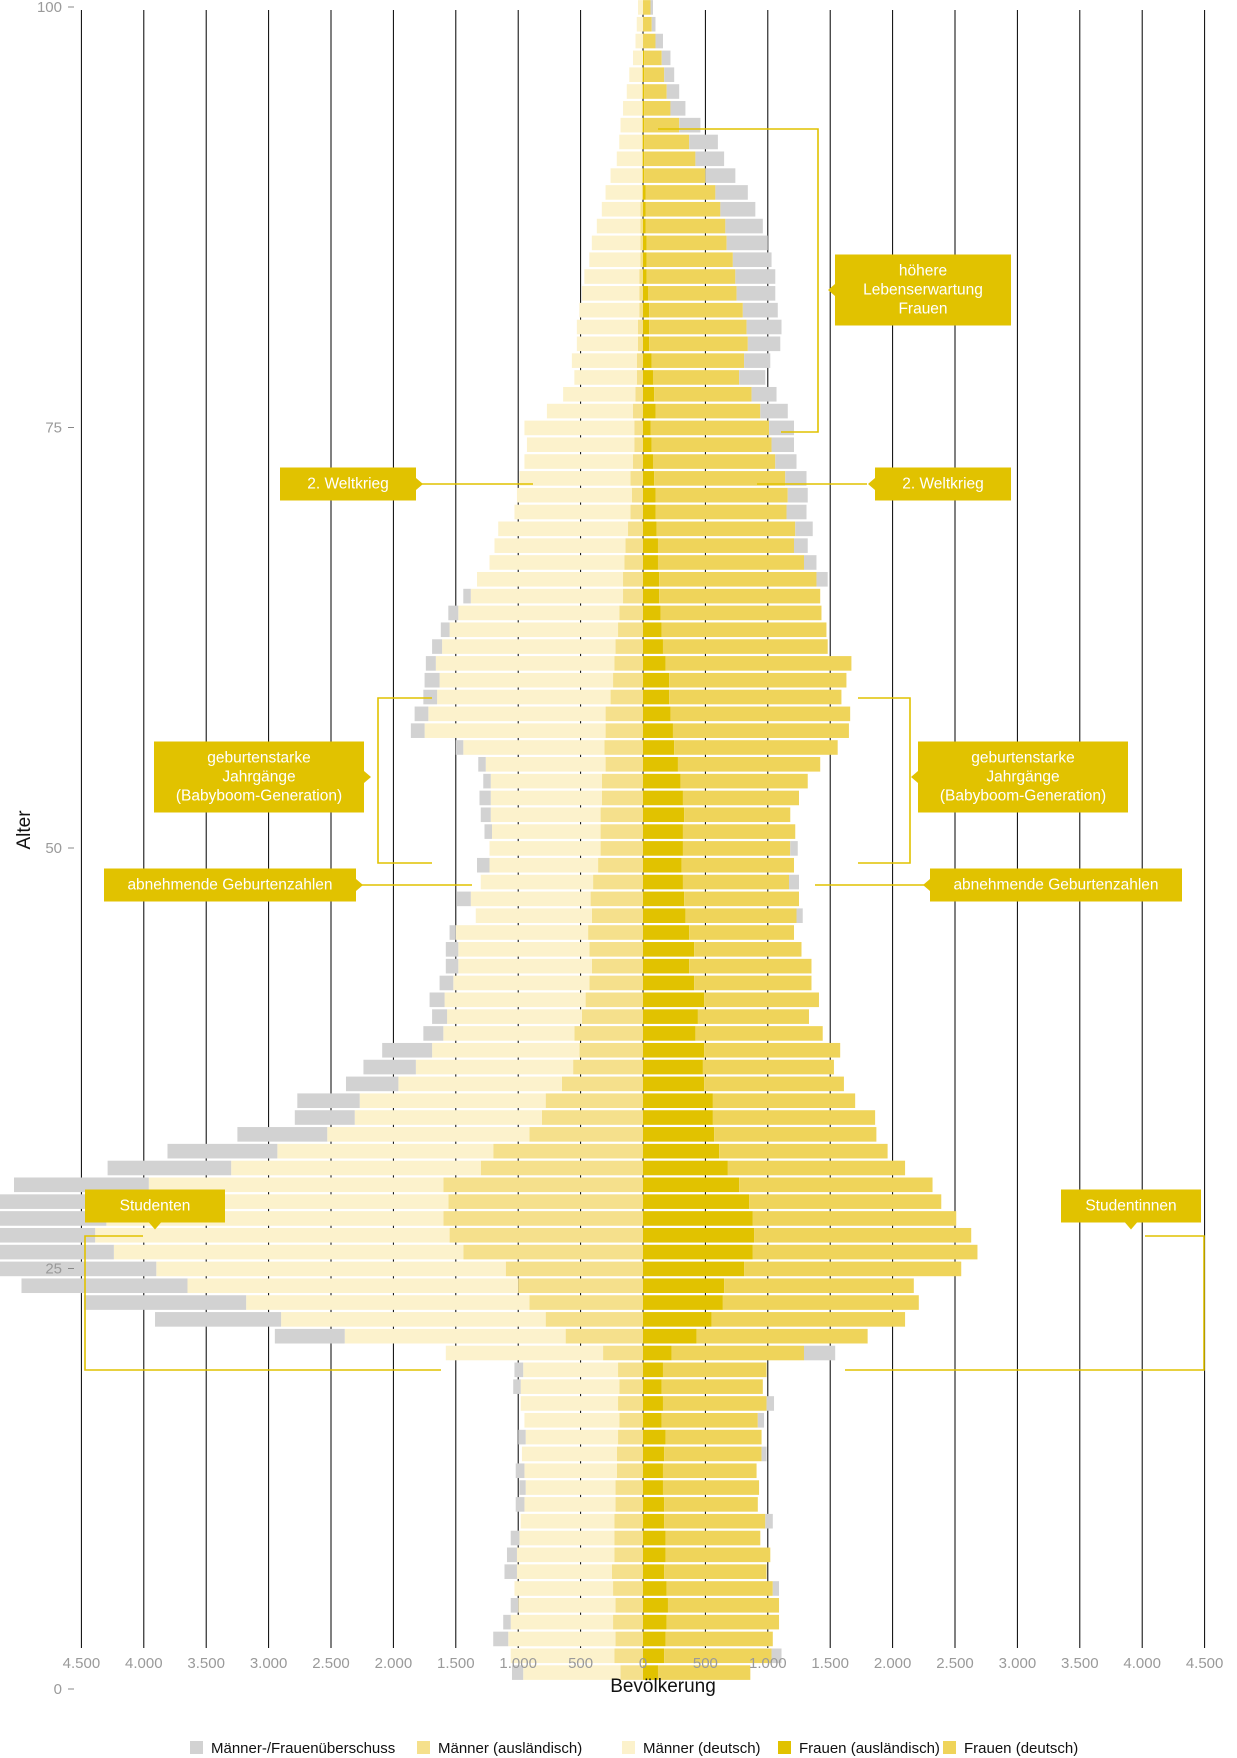 This screenshot has height=1758, width=1237. Describe the element at coordinates (922, 309) in the screenshot. I see `annotation-text: Frauen` at that location.